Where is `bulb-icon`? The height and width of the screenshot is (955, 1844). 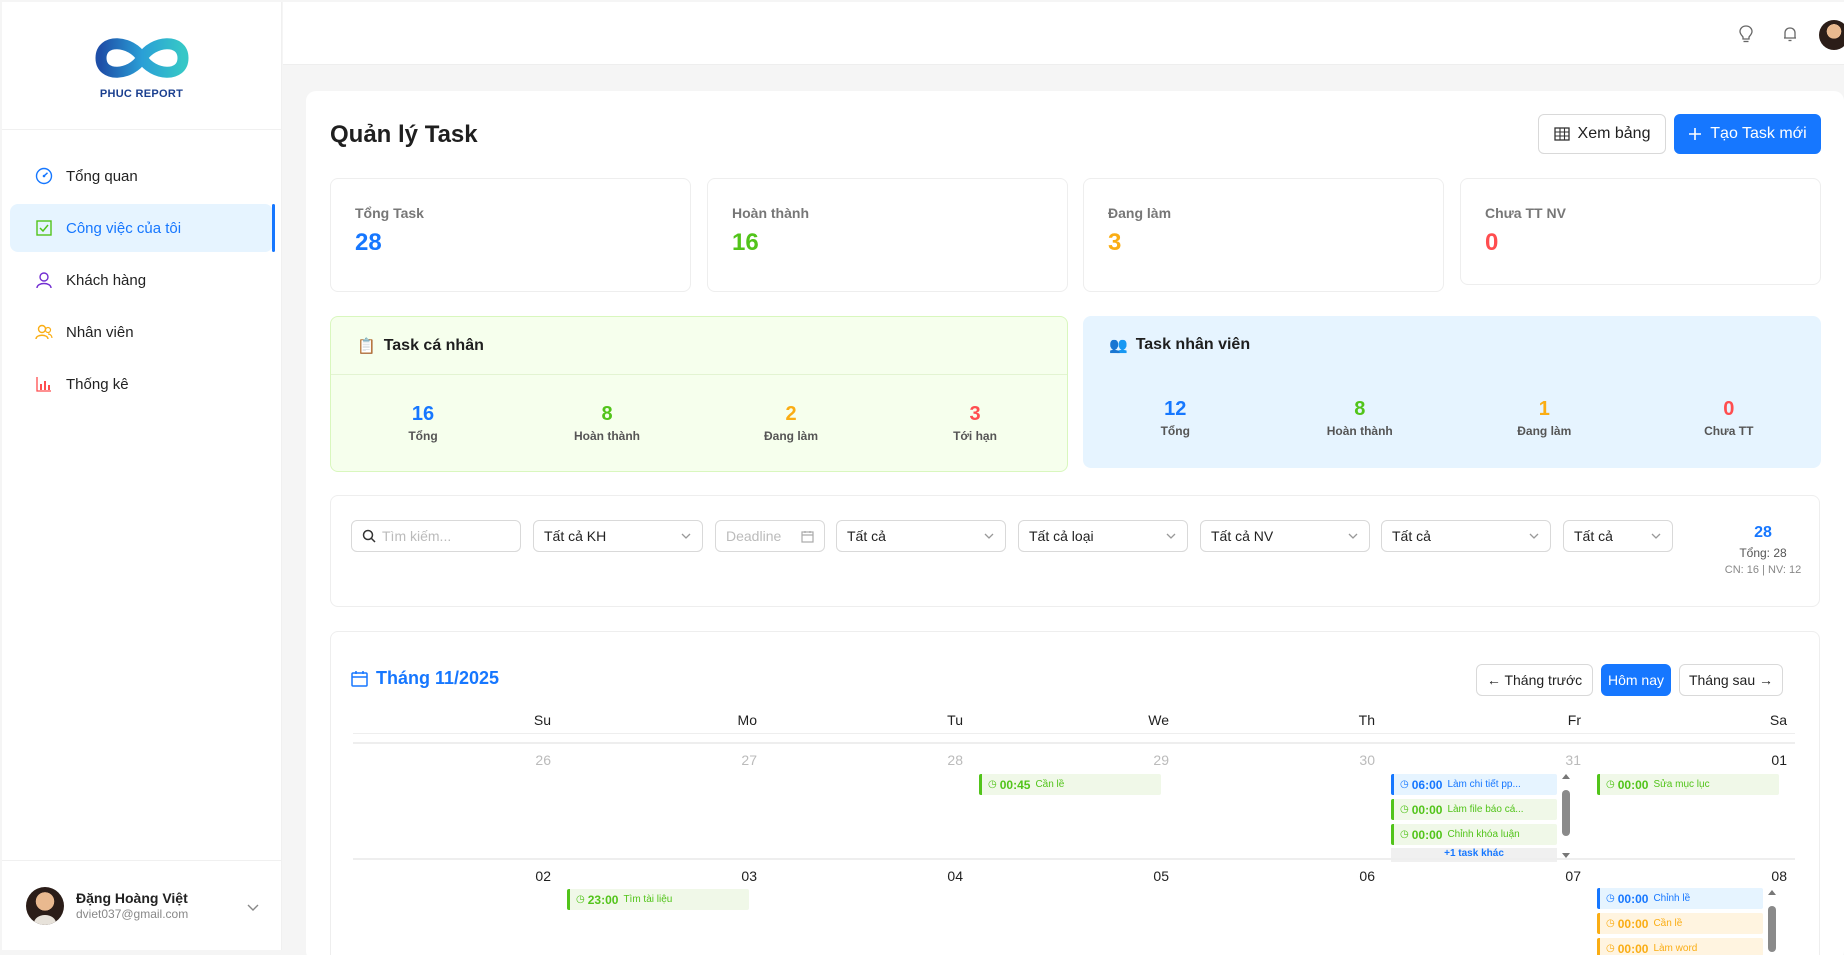
bulb-icon is located at coordinates (1746, 34).